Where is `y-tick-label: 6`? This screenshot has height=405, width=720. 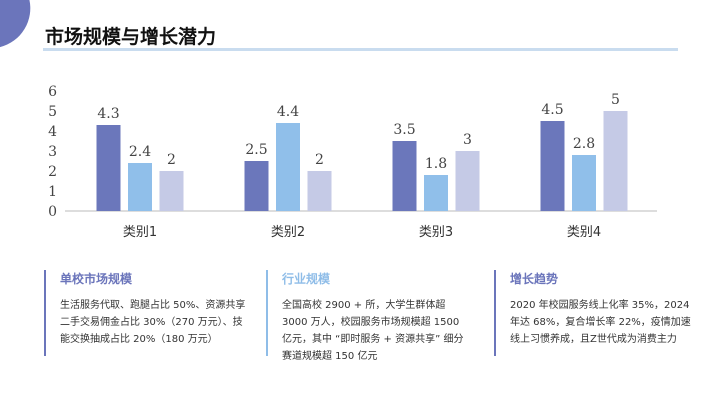 y-tick-label: 6 is located at coordinates (52, 92).